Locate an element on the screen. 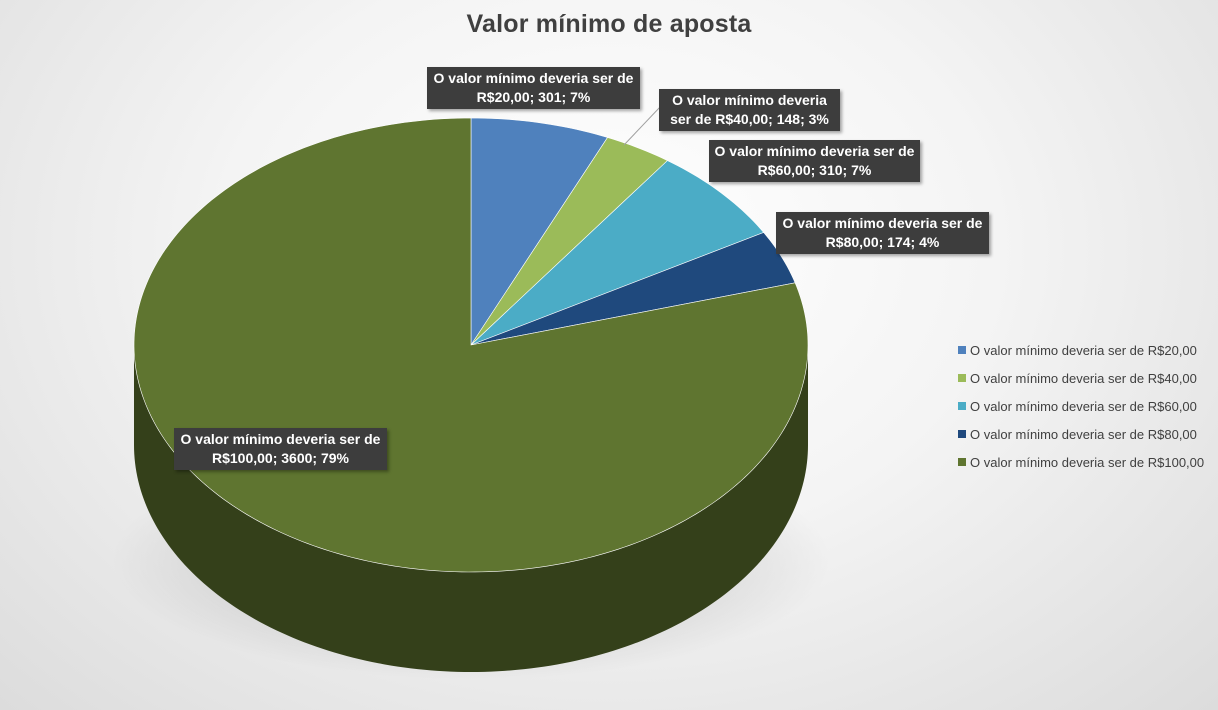 The image size is (1218, 710). leader-lines-group is located at coordinates (642, 125).